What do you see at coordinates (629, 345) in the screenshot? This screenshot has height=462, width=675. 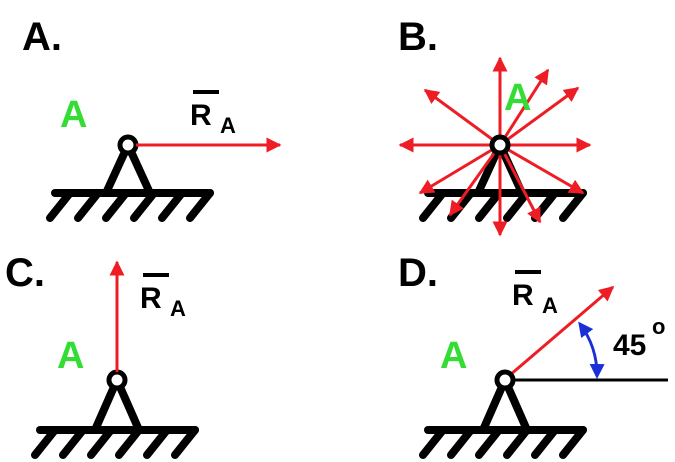 I see `angle-value-d: 45` at bounding box center [629, 345].